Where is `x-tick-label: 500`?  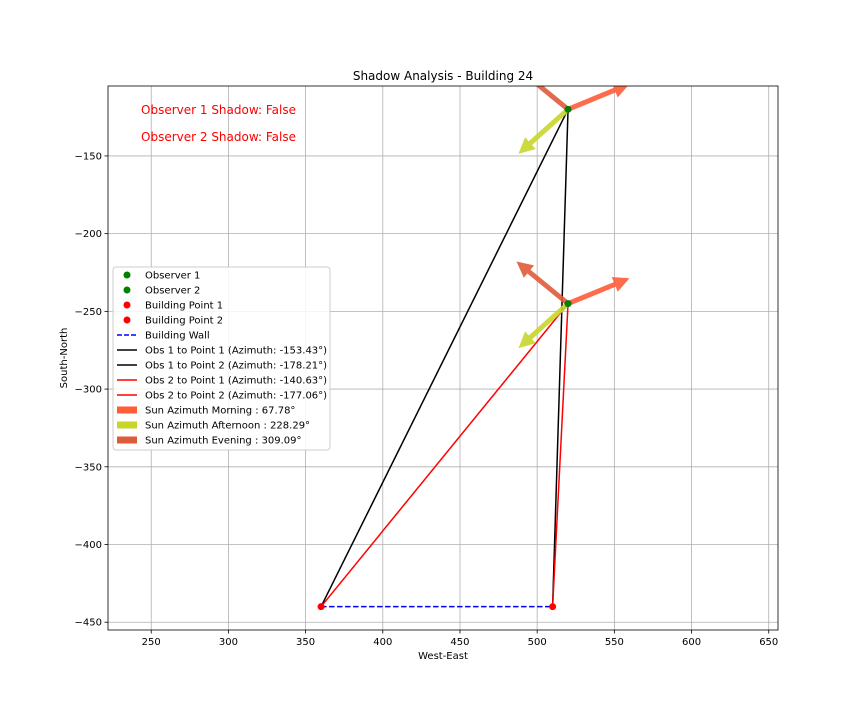
x-tick-label: 500 is located at coordinates (537, 642).